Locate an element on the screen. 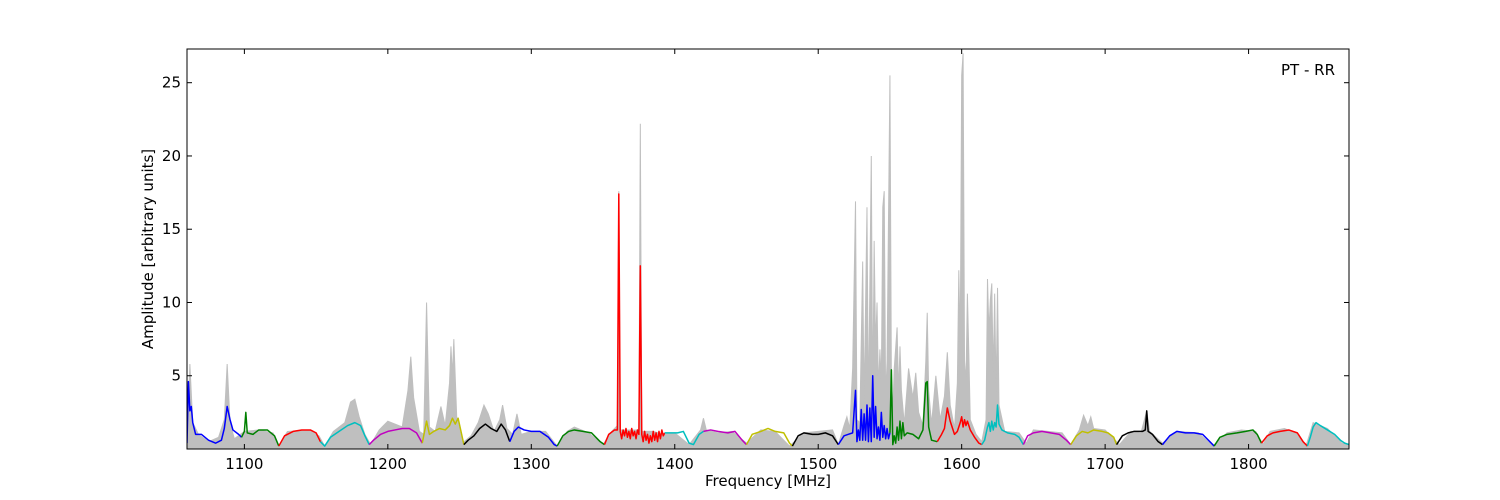 Image resolution: width=1500 pixels, height=500 pixels. y-tick-label: 20 is located at coordinates (171, 156).